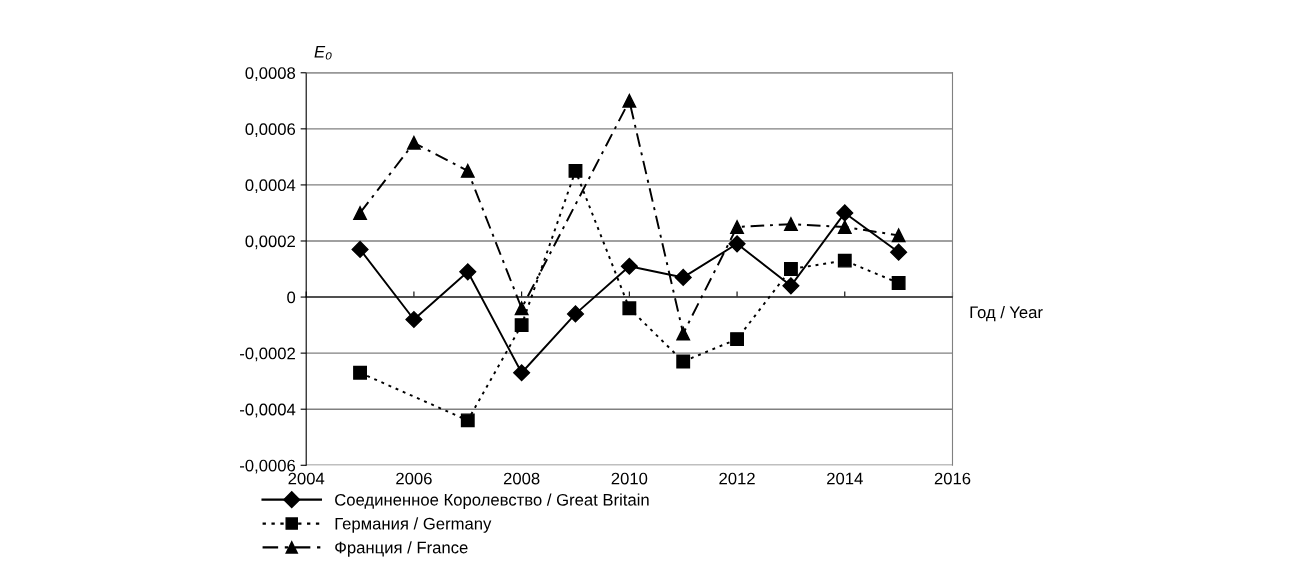 This screenshot has width=1303, height=573. What do you see at coordinates (845, 478) in the screenshot?
I see `x-tick-label: 2014` at bounding box center [845, 478].